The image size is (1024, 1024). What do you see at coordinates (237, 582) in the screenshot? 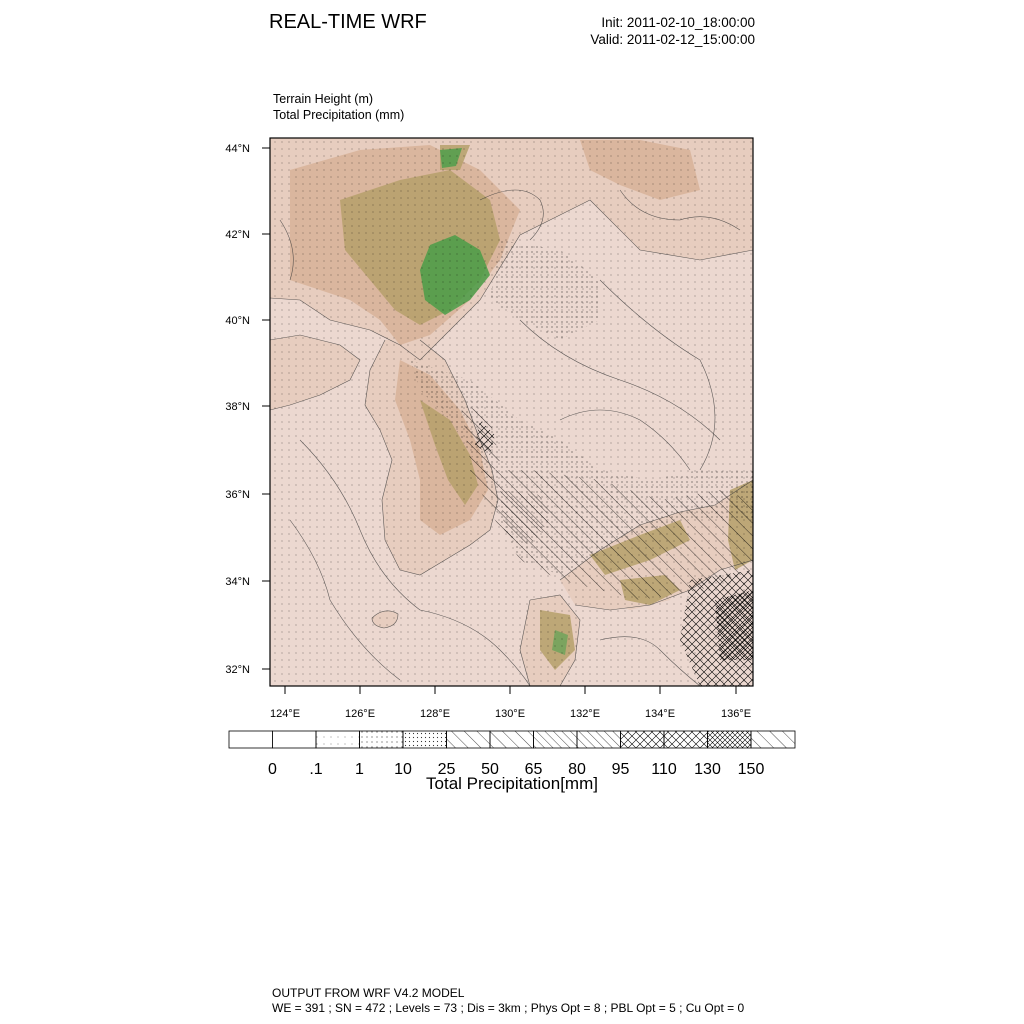
I see `lat-label: 34°N` at bounding box center [237, 582].